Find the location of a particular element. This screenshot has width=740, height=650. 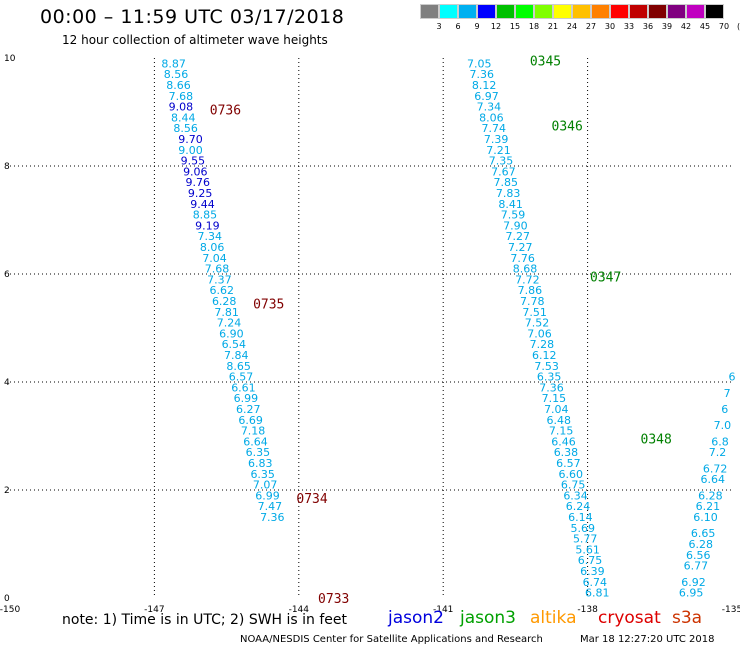

legend-item-s3a: s3a is located at coordinates (687, 618).